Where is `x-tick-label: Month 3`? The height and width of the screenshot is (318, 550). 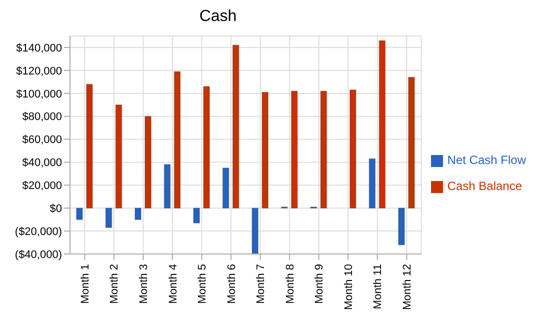
x-tick-label: Month 3 is located at coordinates (144, 284).